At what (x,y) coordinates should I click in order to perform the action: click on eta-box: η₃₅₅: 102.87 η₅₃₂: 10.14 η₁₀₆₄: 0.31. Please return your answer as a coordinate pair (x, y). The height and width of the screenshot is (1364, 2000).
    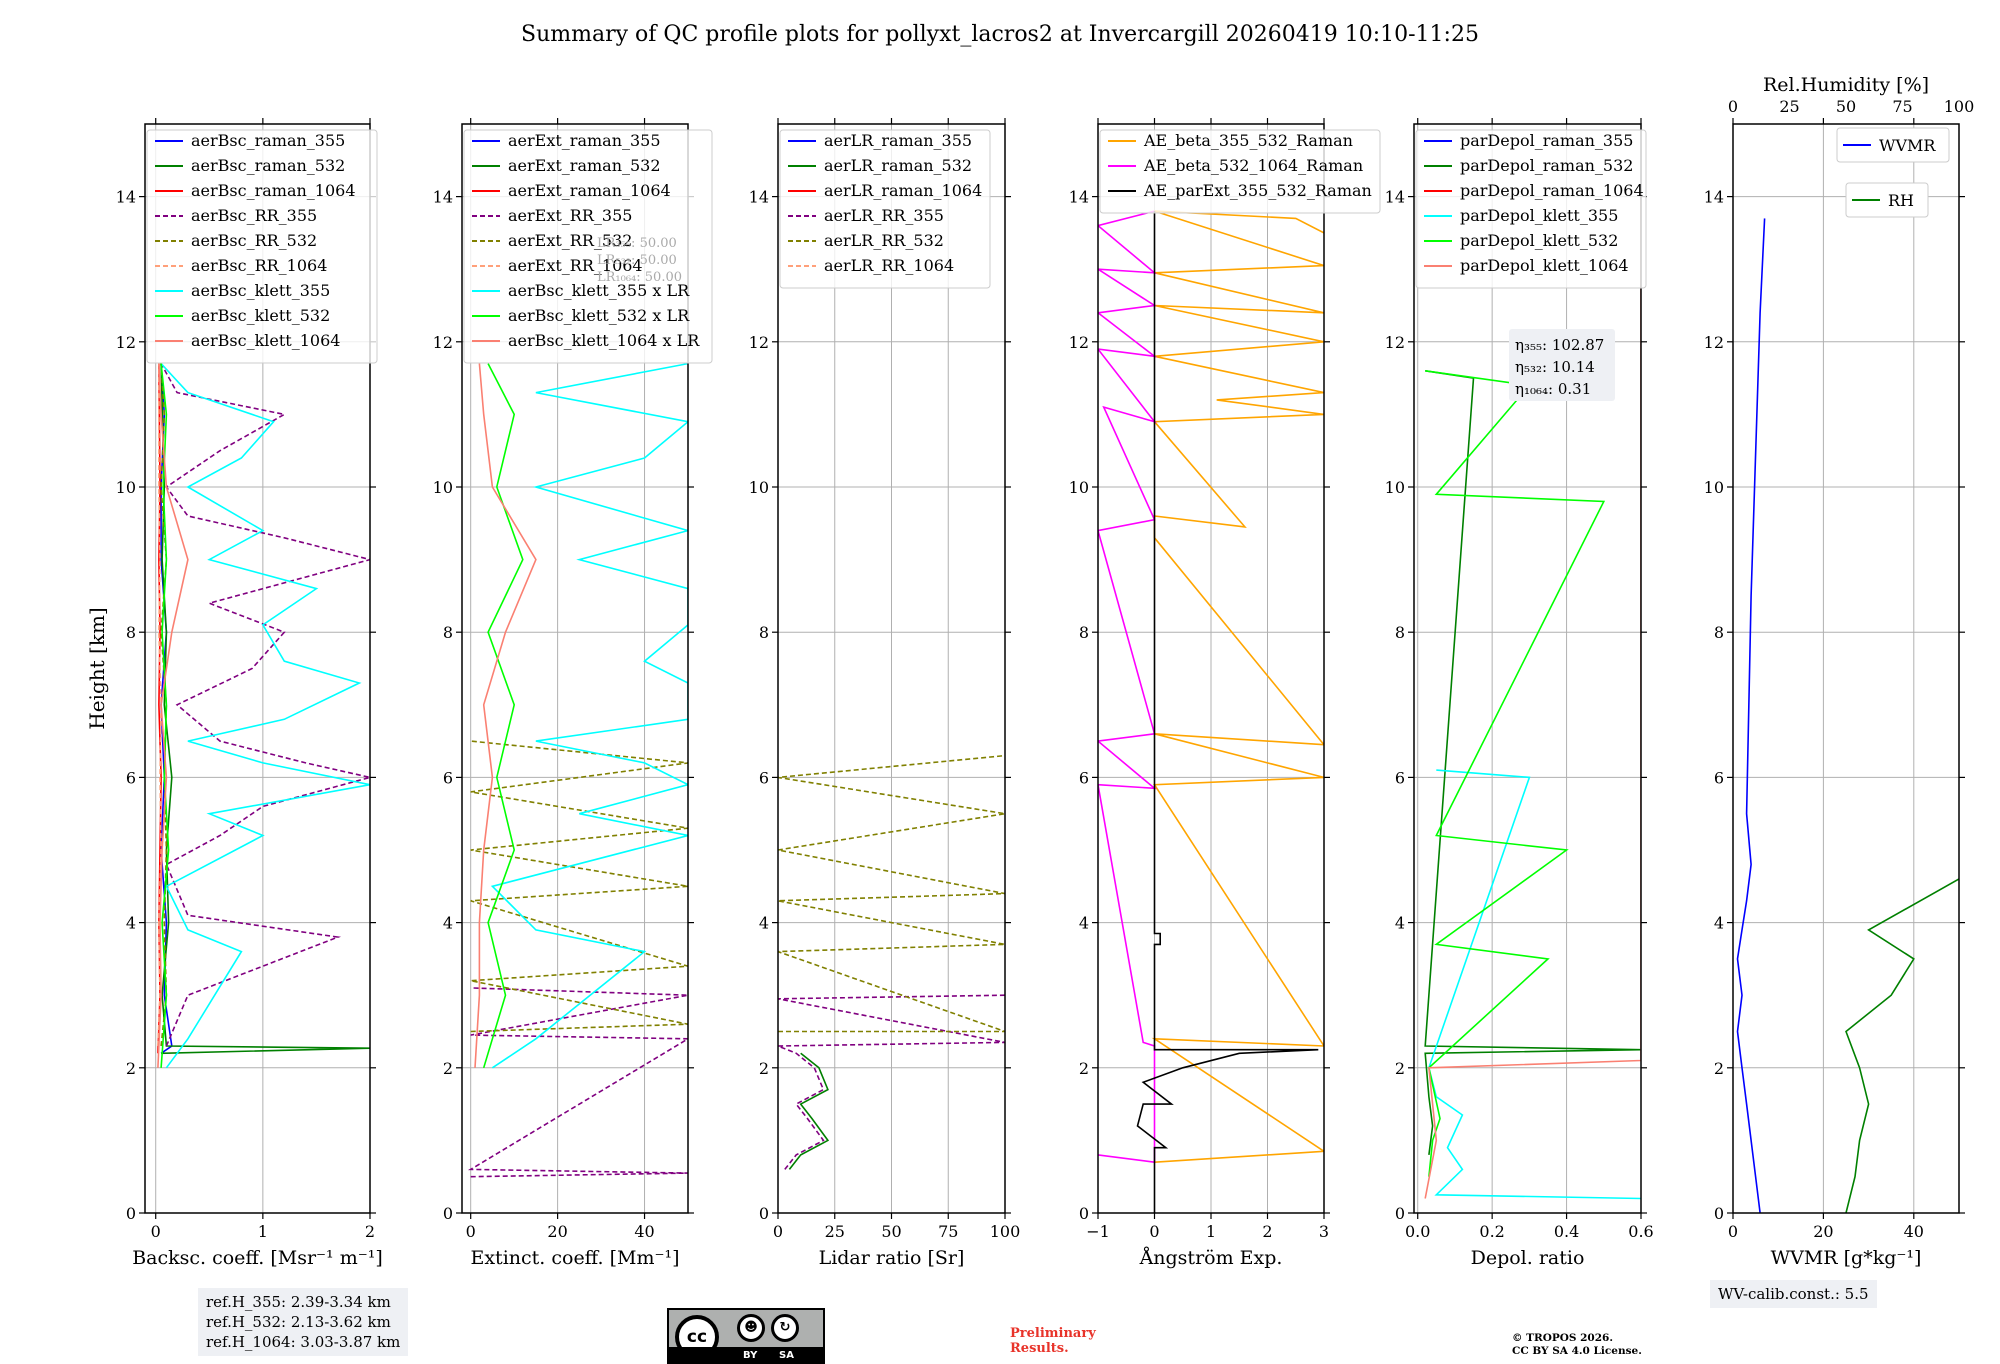
    Looking at the image, I should click on (1562, 365).